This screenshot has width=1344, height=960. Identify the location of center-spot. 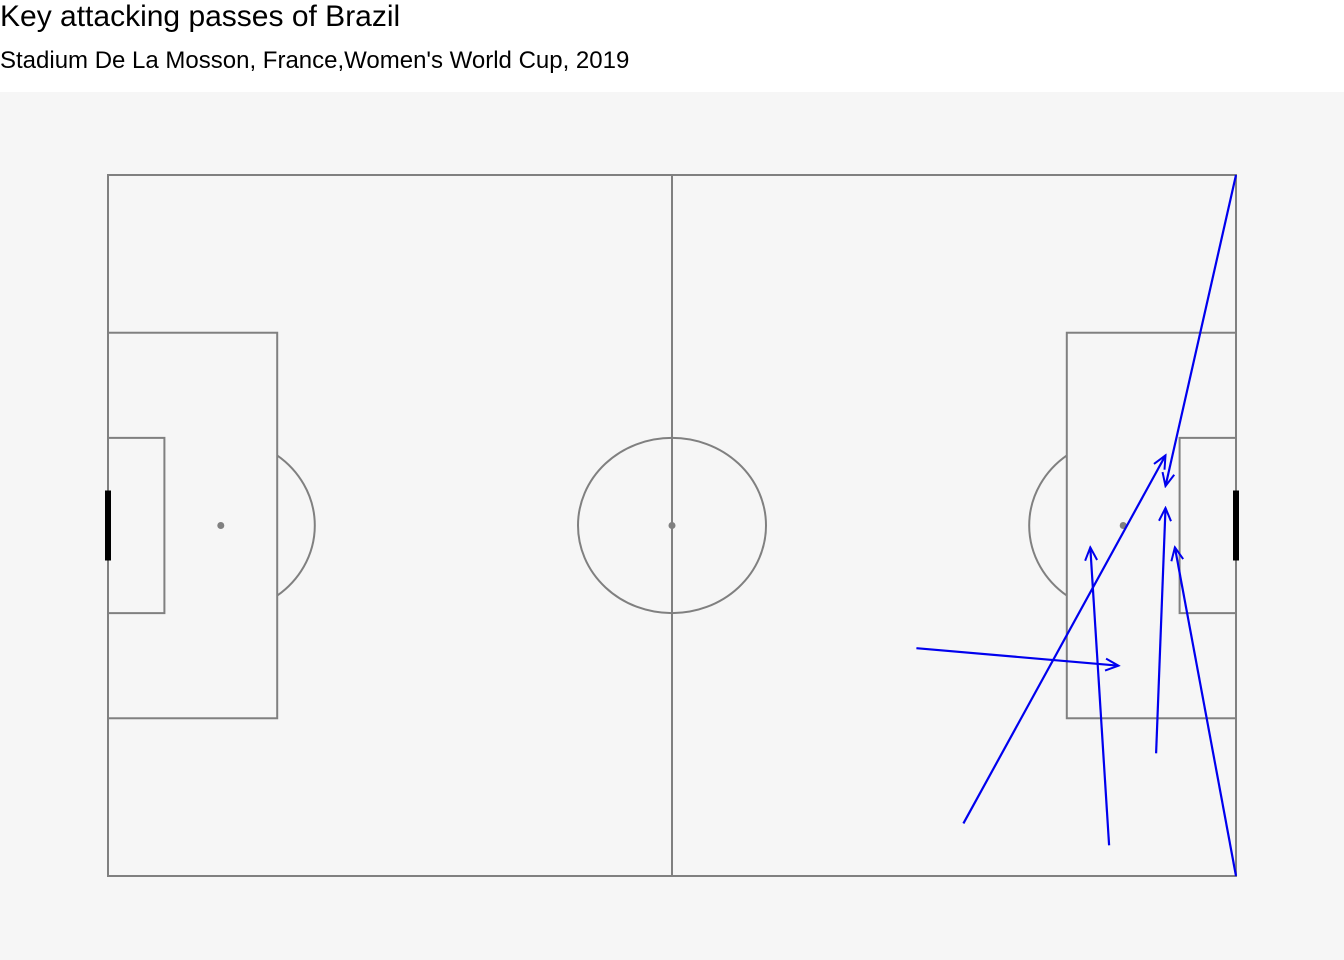
(672, 525).